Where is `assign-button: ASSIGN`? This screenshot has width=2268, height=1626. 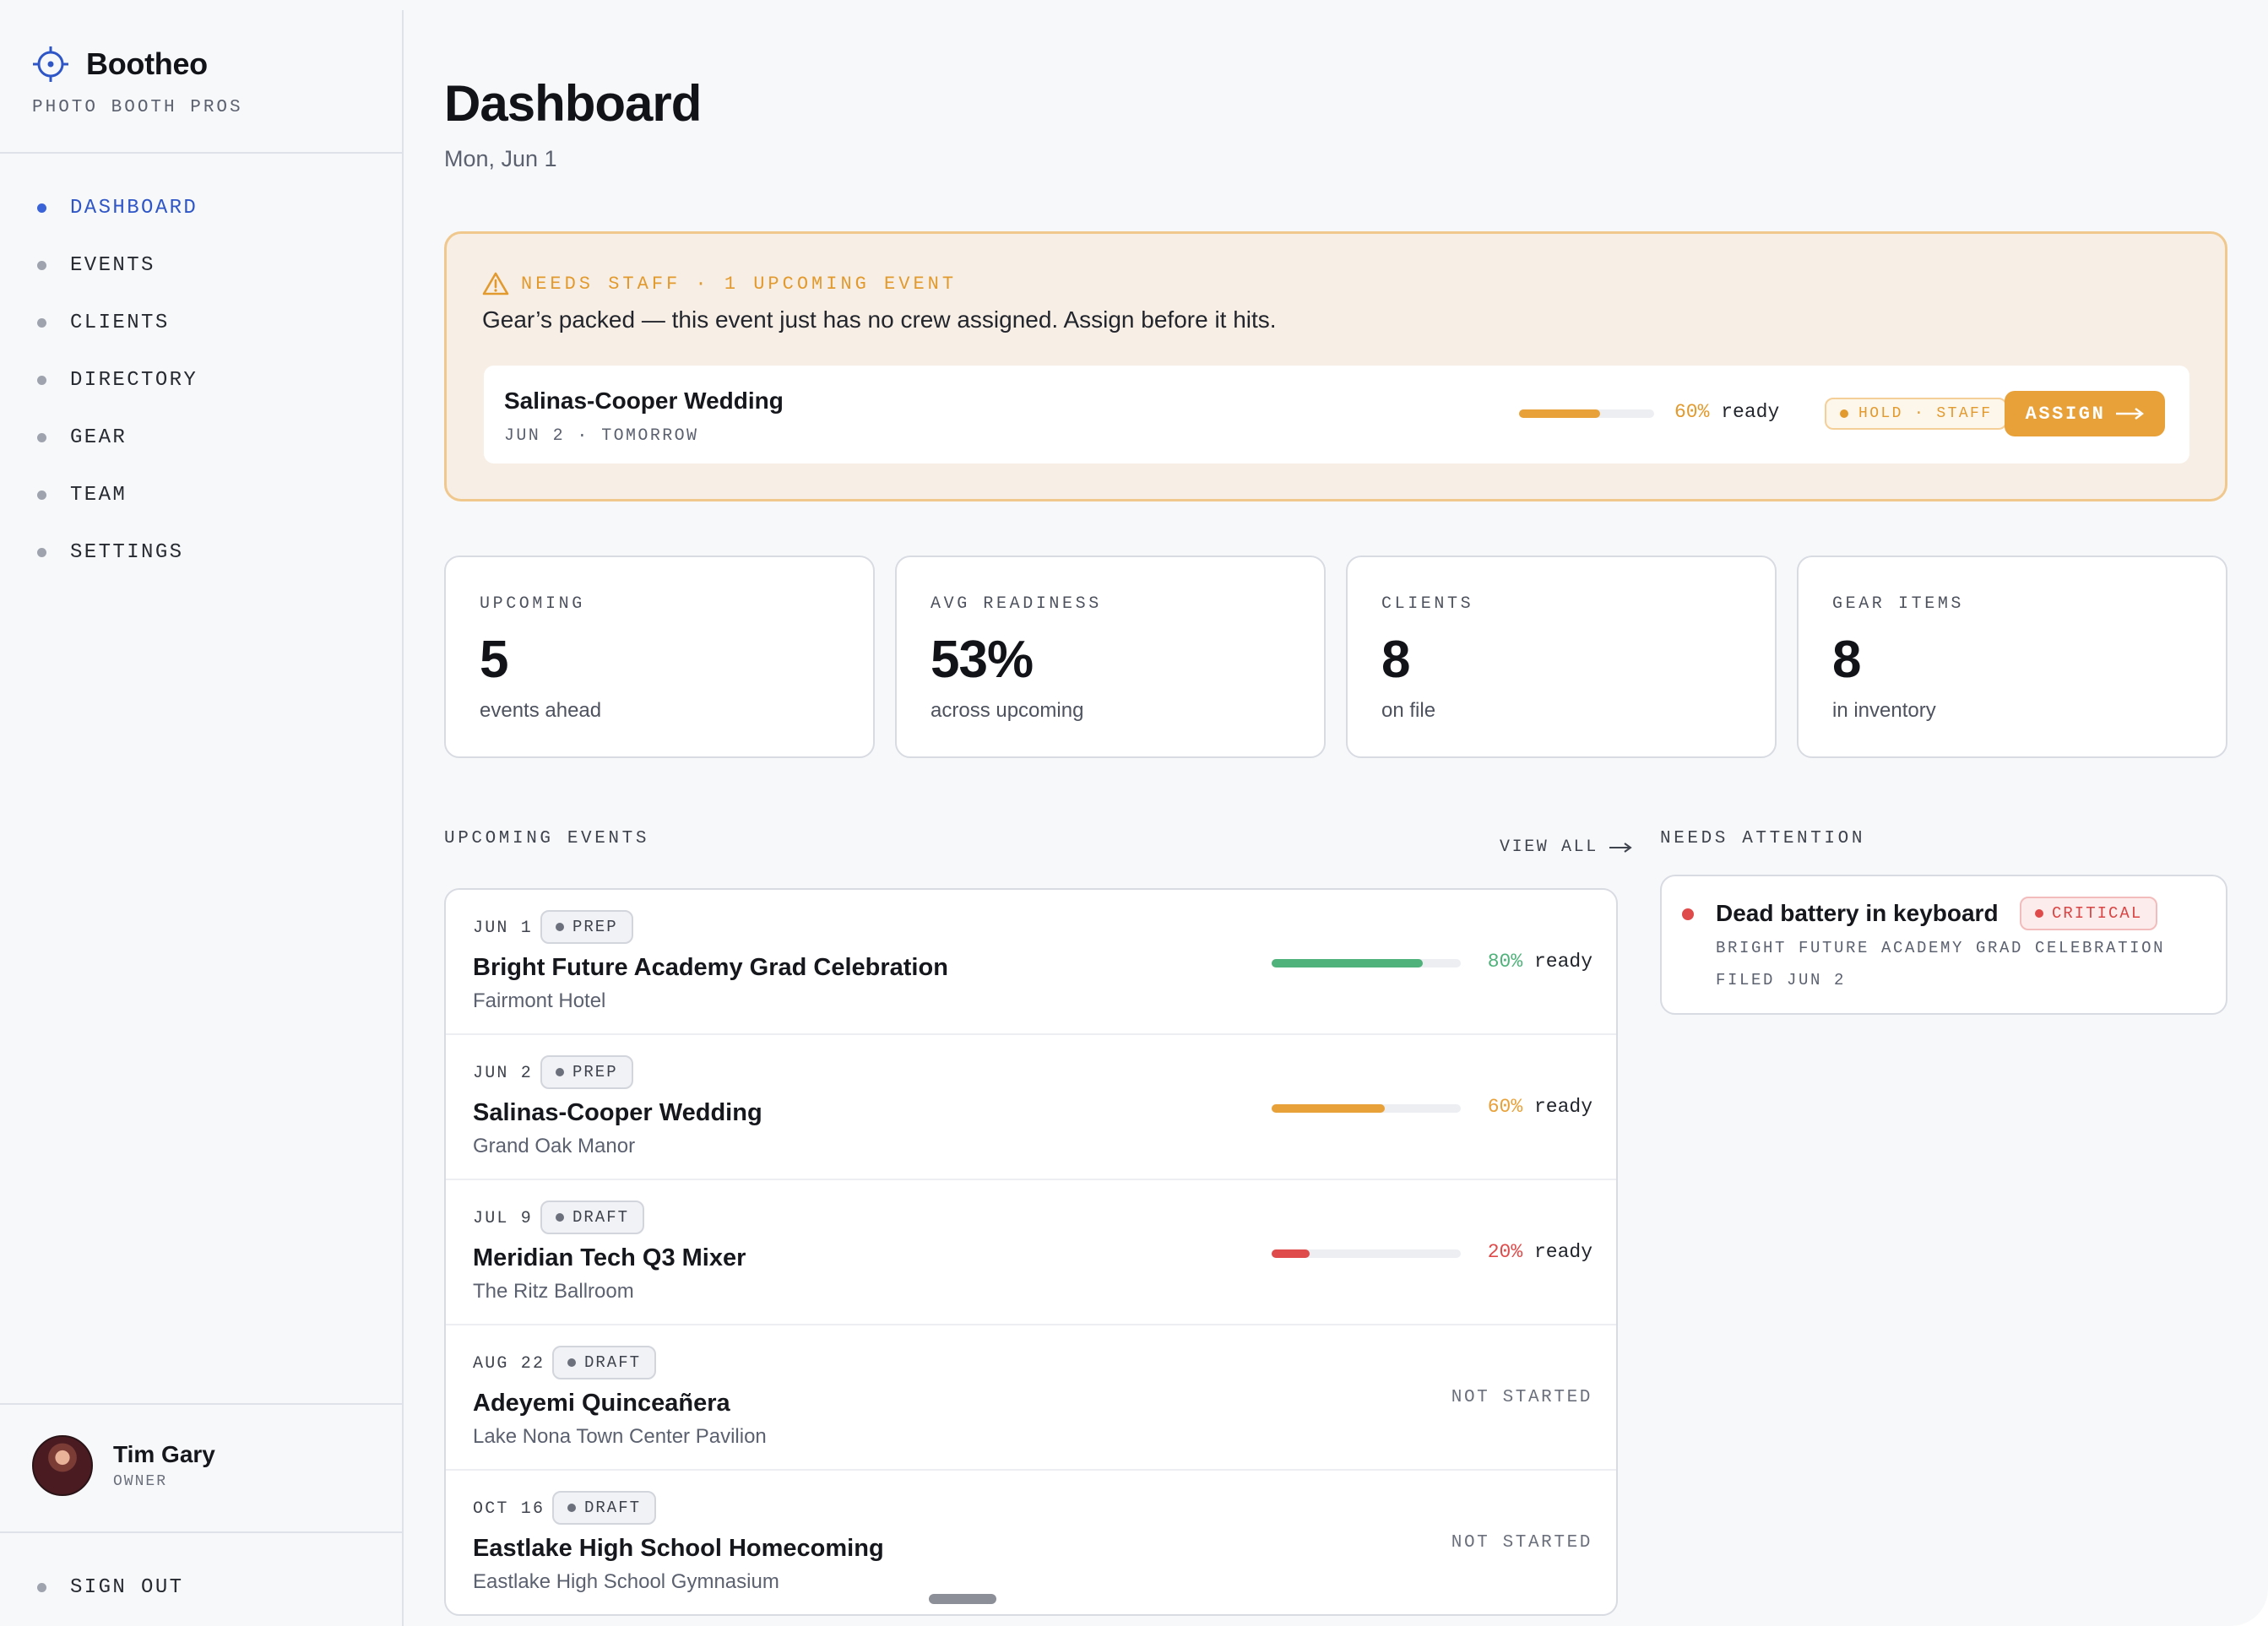 assign-button: ASSIGN is located at coordinates (2085, 413).